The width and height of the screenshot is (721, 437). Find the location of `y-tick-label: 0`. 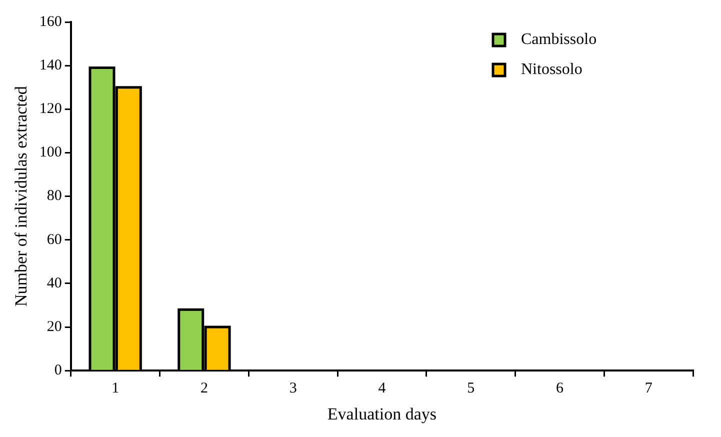

y-tick-label: 0 is located at coordinates (58, 370).